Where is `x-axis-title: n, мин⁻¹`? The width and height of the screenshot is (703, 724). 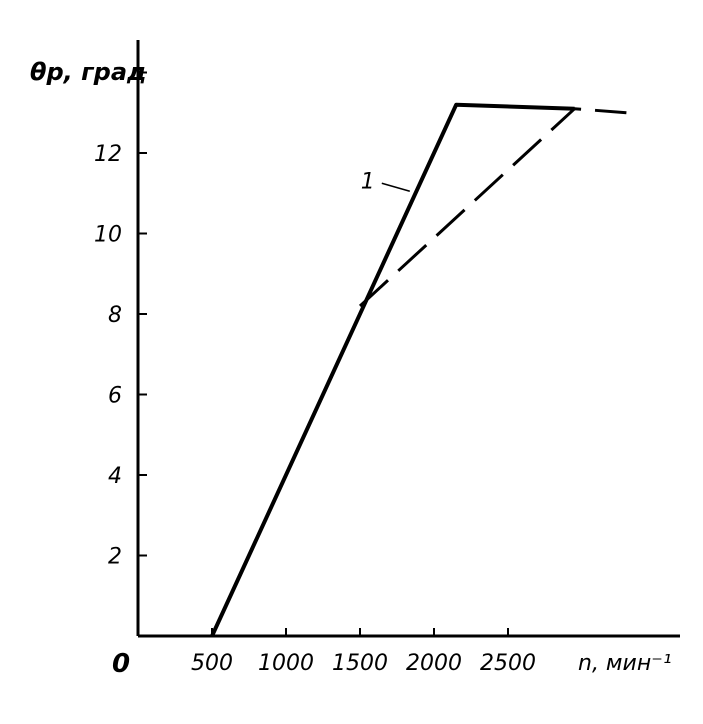 x-axis-title: n, мин⁻¹ is located at coordinates (625, 663).